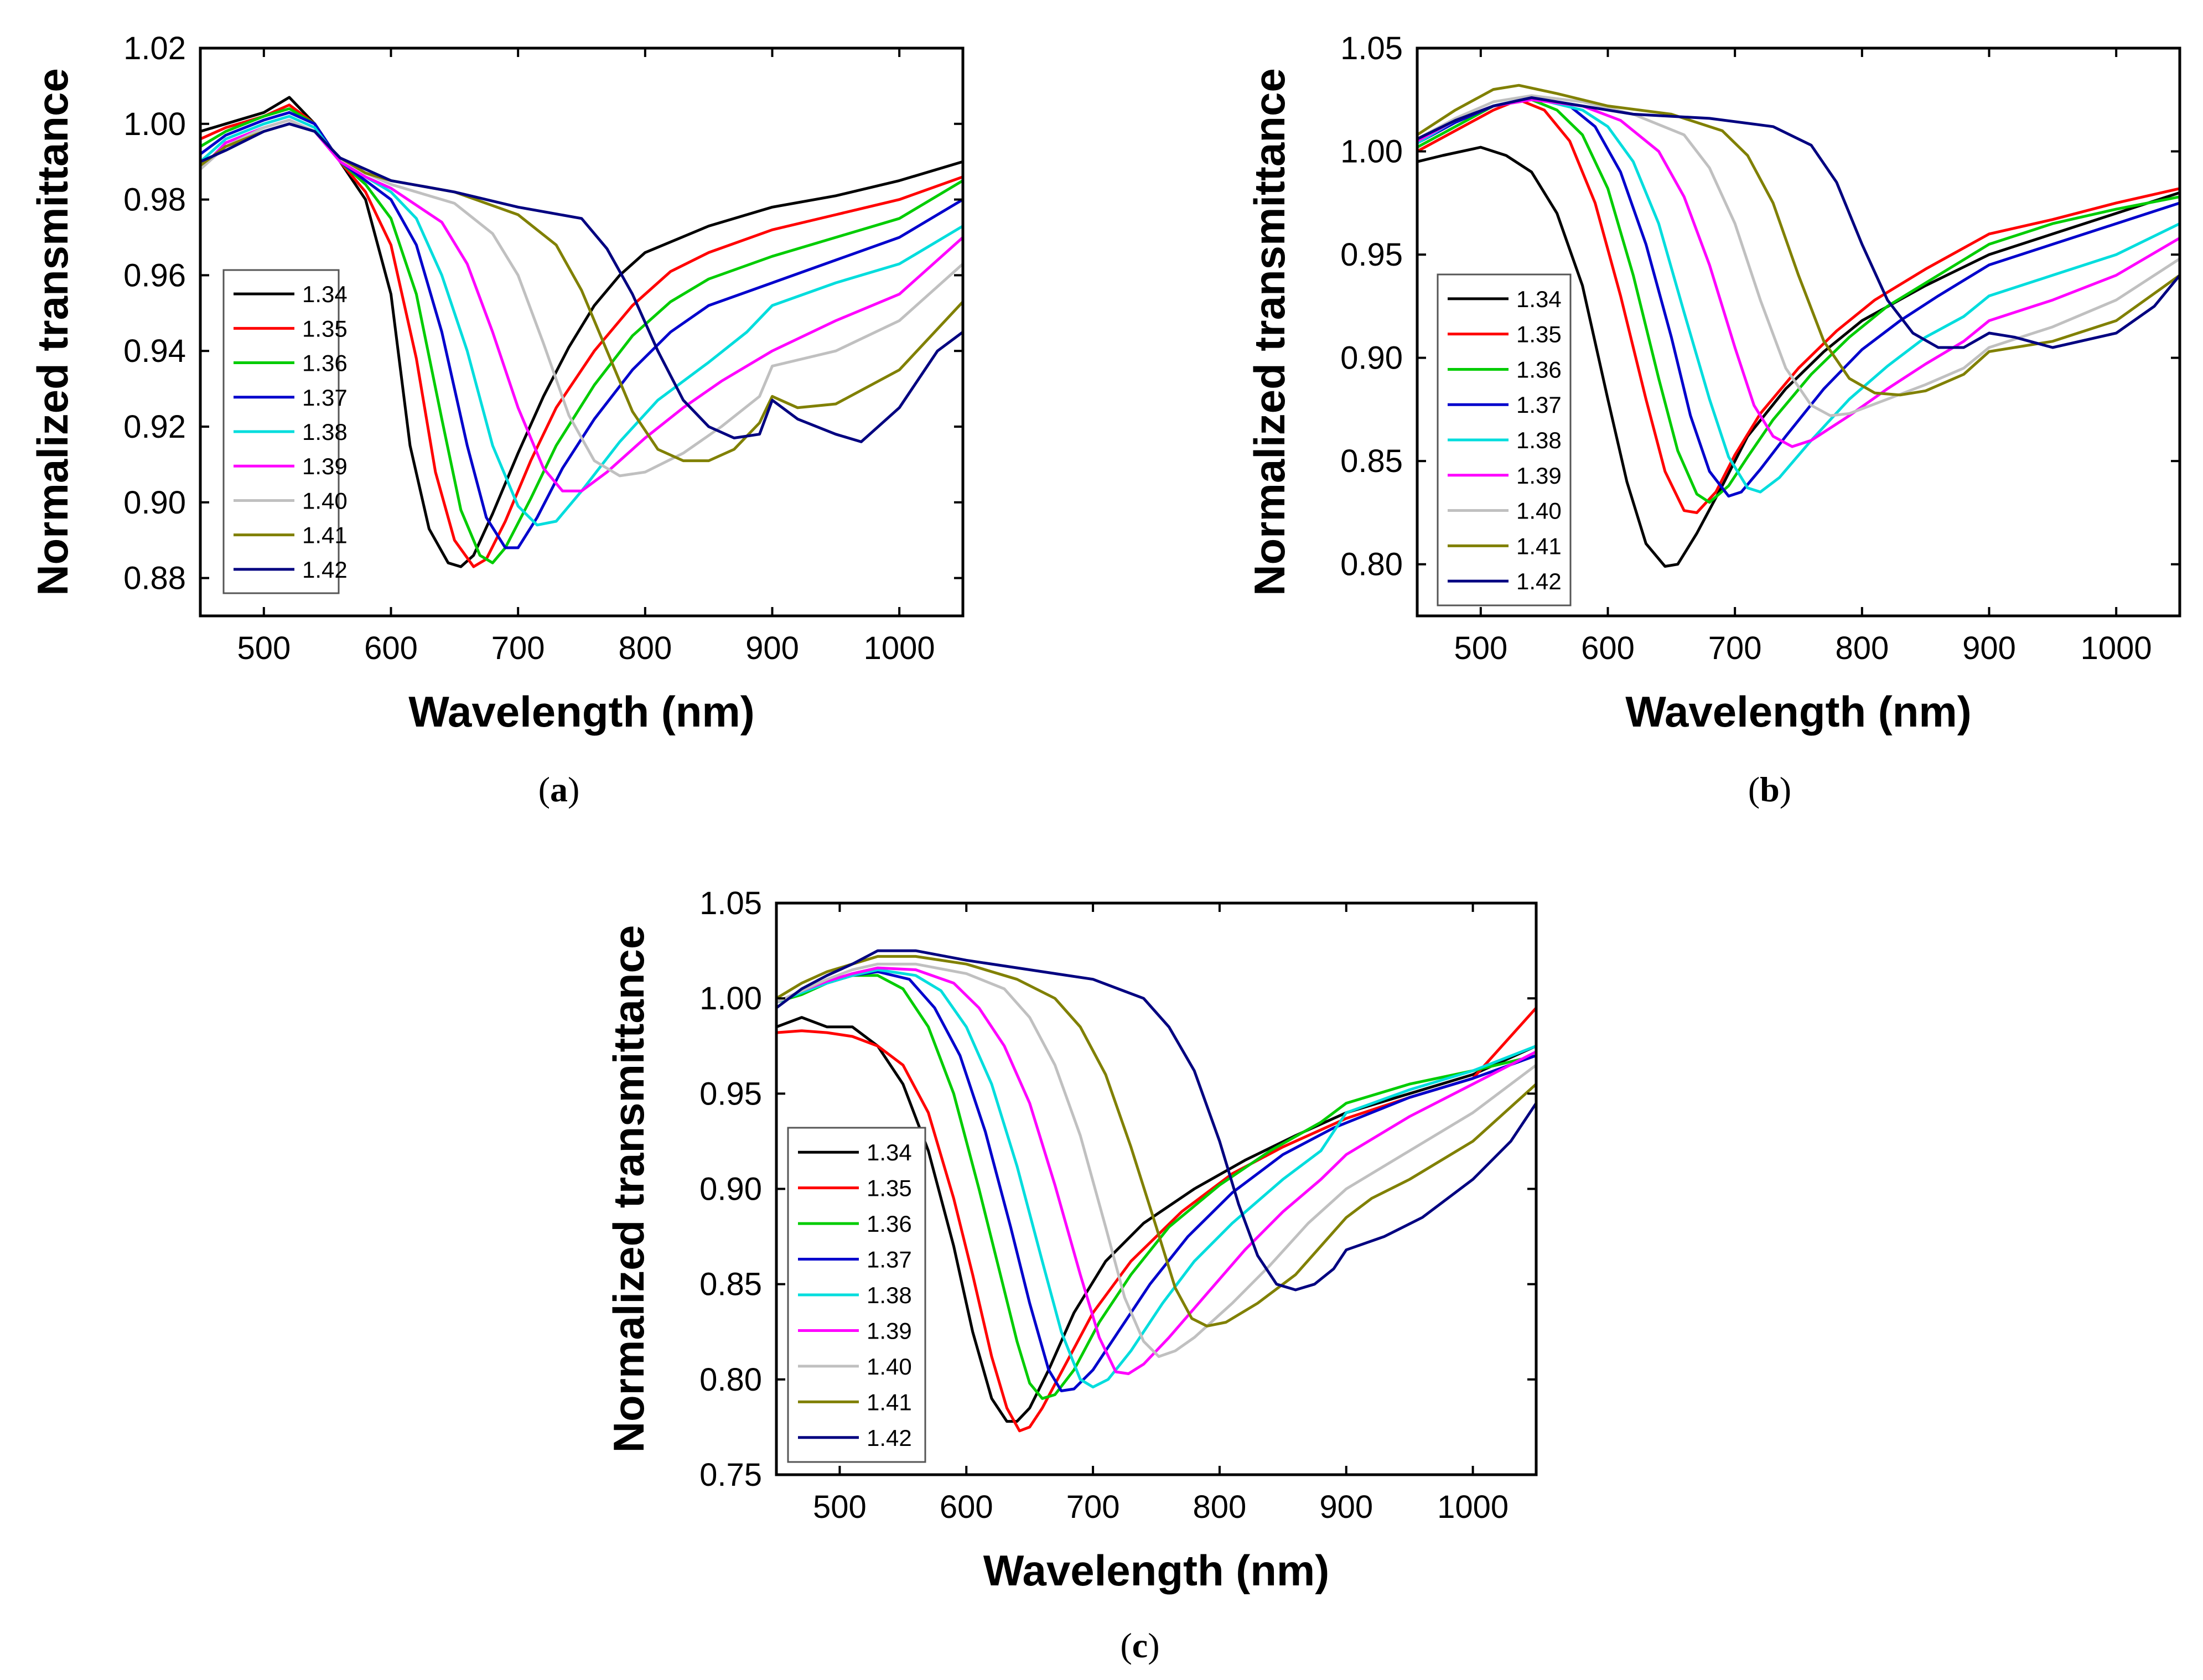  I want to click on y-tick-label: 0.75, so click(731, 1475).